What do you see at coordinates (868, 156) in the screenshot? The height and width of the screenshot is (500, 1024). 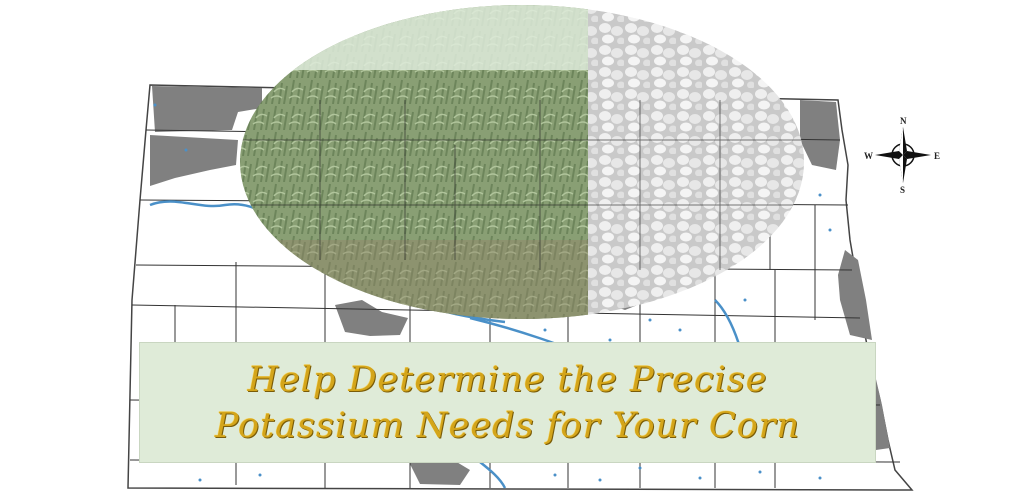 I see `compass-west: W` at bounding box center [868, 156].